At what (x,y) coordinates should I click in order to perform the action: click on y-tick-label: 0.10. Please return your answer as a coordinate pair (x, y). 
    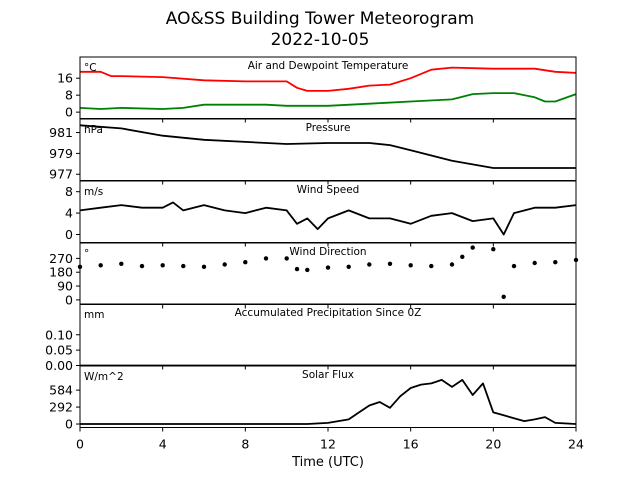
    Looking at the image, I should click on (59, 334).